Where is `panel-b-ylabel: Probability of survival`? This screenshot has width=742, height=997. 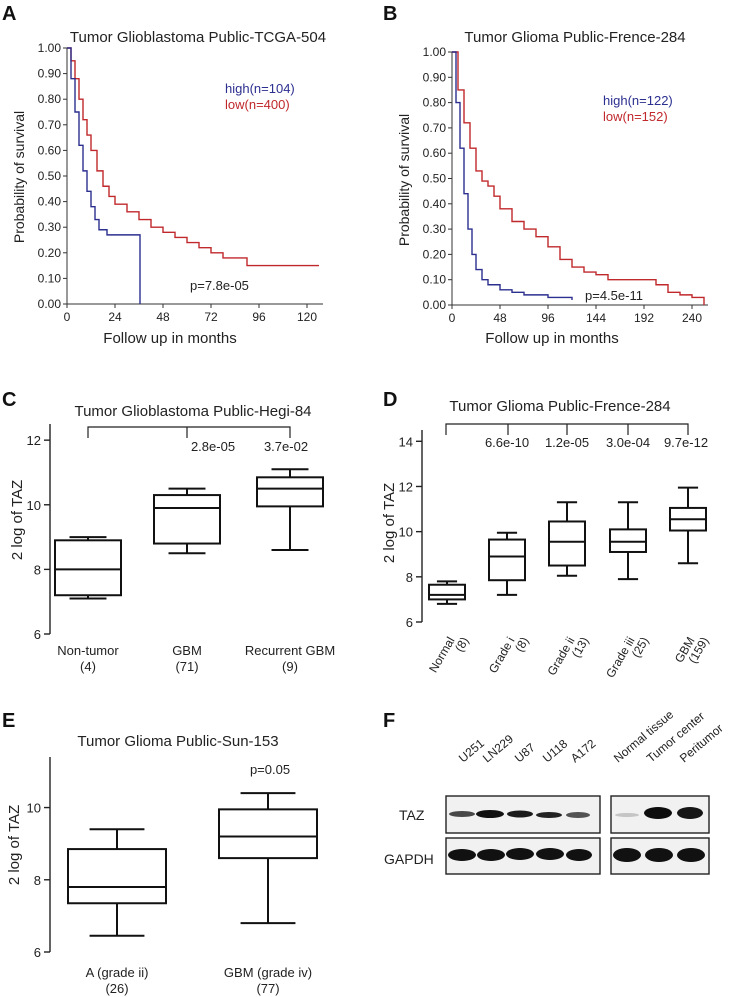 panel-b-ylabel: Probability of survival is located at coordinates (404, 180).